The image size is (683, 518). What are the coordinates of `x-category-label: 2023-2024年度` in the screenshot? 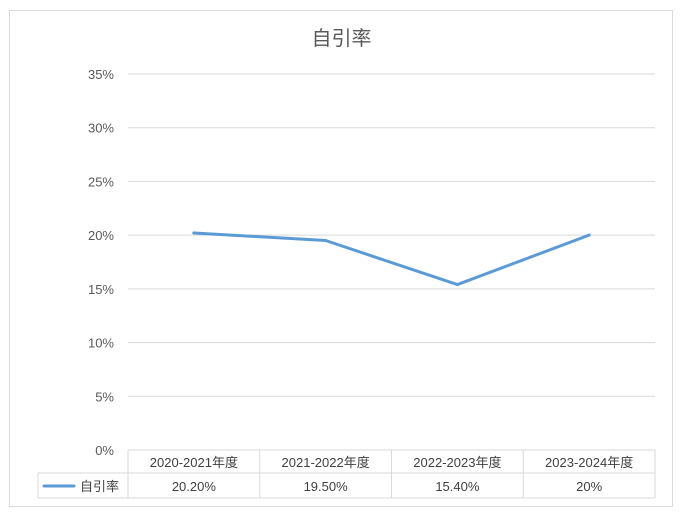 It's located at (589, 462).